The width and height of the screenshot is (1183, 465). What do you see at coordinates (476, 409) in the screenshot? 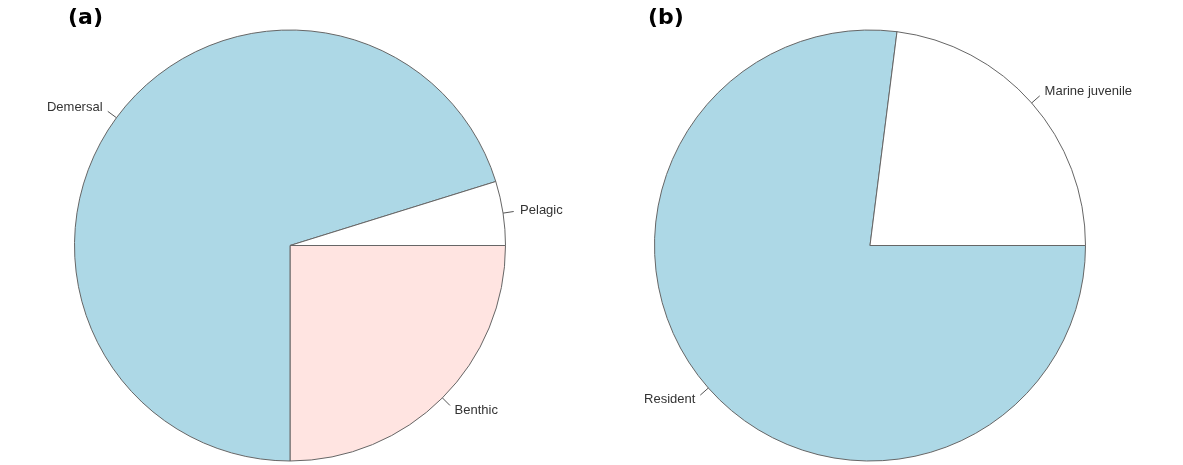
I see `slice-label: Benthic` at bounding box center [476, 409].